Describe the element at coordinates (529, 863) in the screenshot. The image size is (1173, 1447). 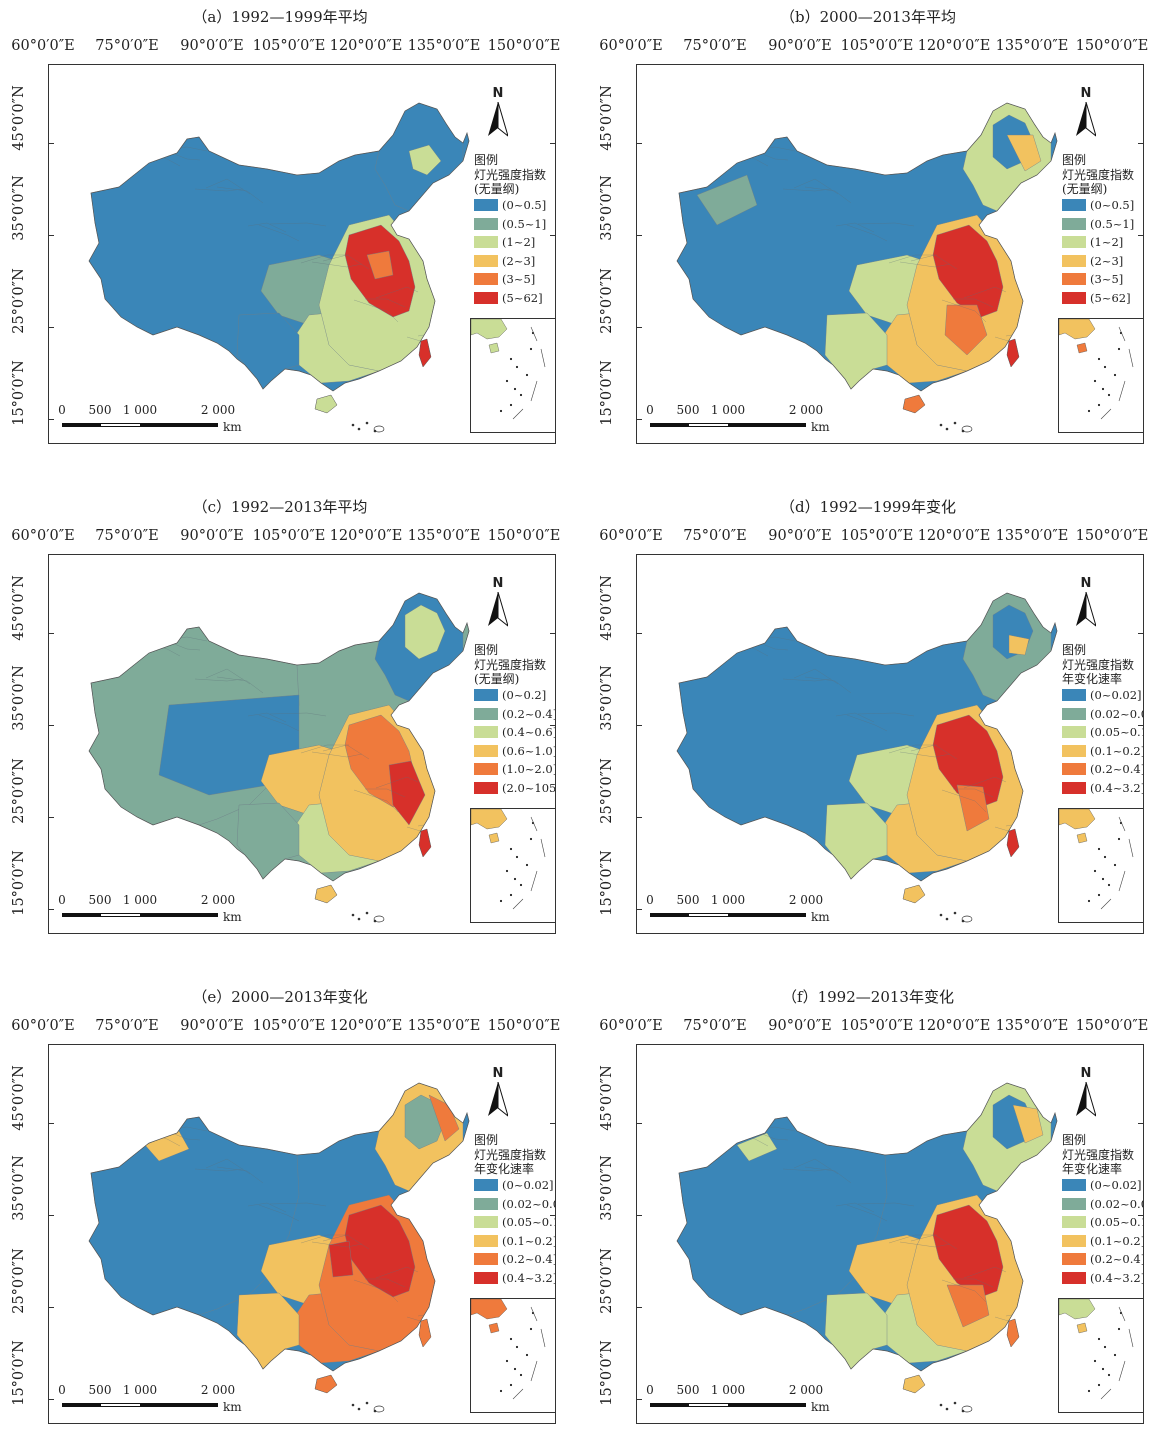
I see `inset-boundary` at that location.